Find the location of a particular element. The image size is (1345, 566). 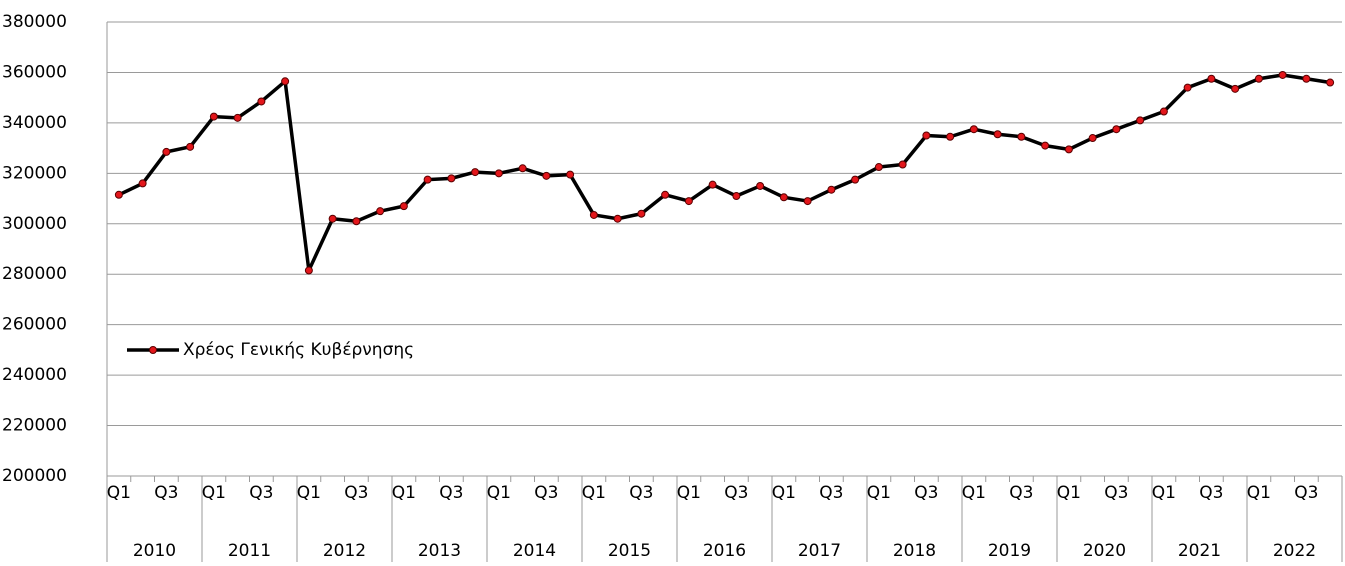

y-tick-label: 280000 is located at coordinates (34, 274).